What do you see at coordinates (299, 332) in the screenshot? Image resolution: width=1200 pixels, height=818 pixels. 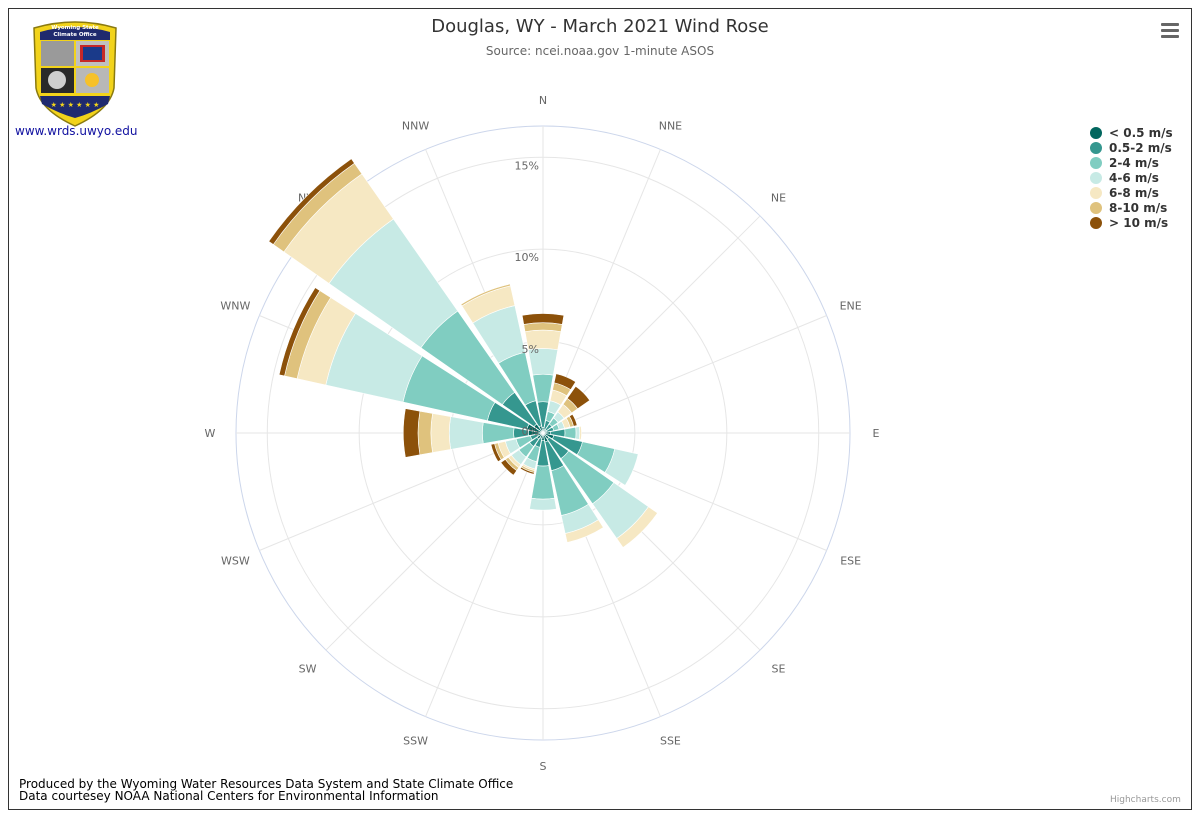 I see `wind-bar-wnw-s6` at bounding box center [299, 332].